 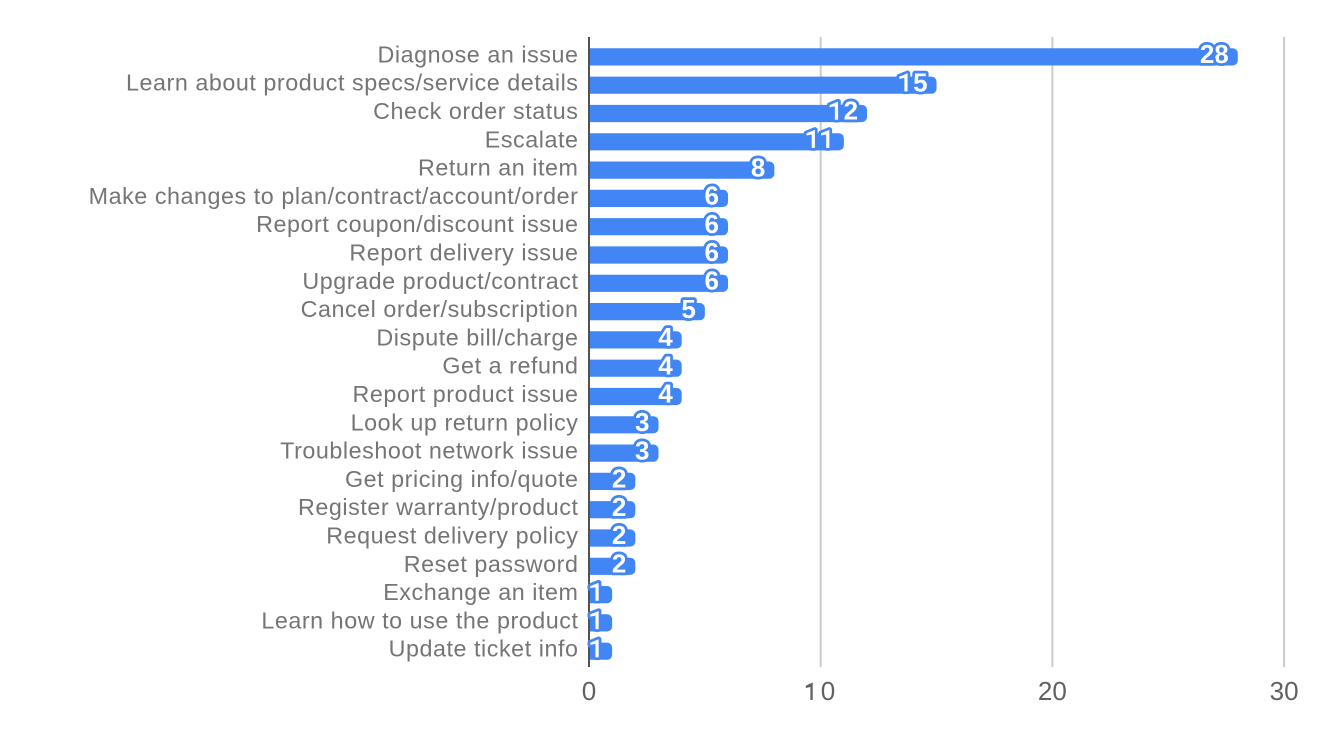 I want to click on svg-text: Request delivery policy, so click(x=452, y=536).